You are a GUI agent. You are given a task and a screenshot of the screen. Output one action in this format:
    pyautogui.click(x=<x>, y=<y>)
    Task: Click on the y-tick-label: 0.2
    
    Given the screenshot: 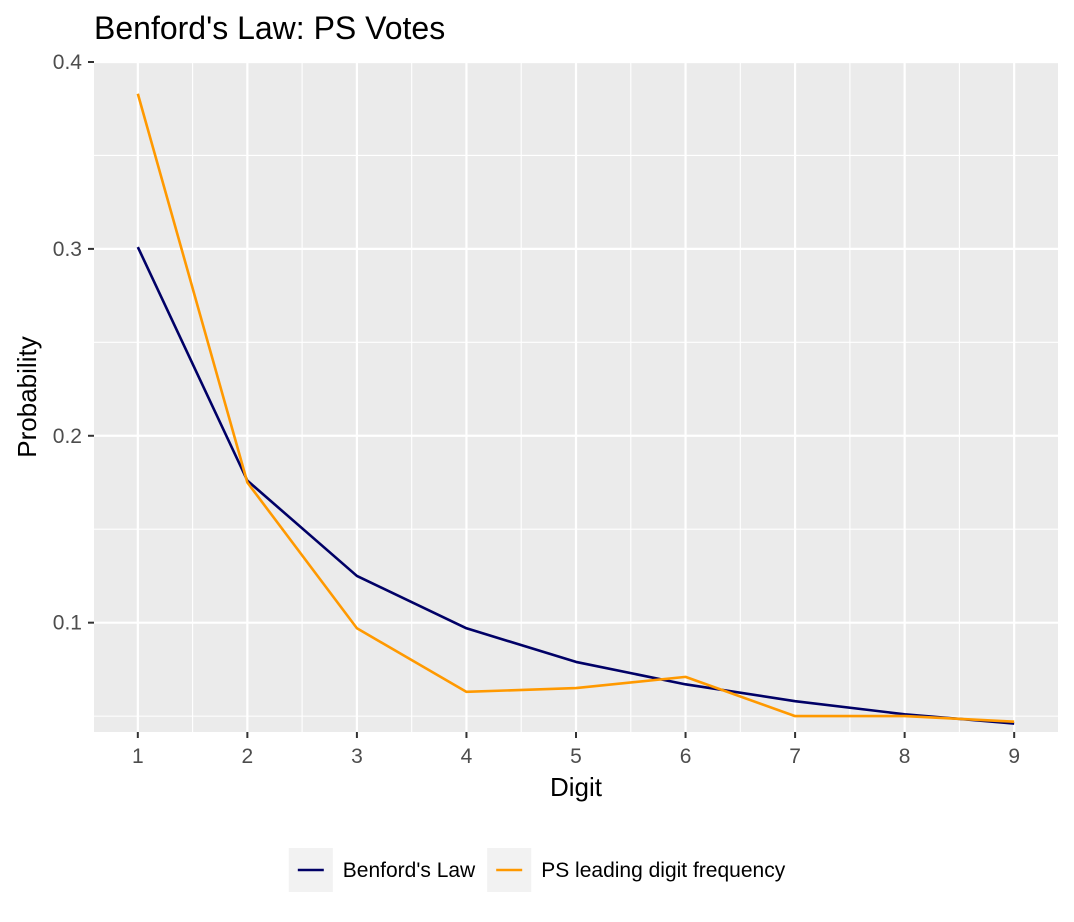 What is the action you would take?
    pyautogui.click(x=67, y=436)
    